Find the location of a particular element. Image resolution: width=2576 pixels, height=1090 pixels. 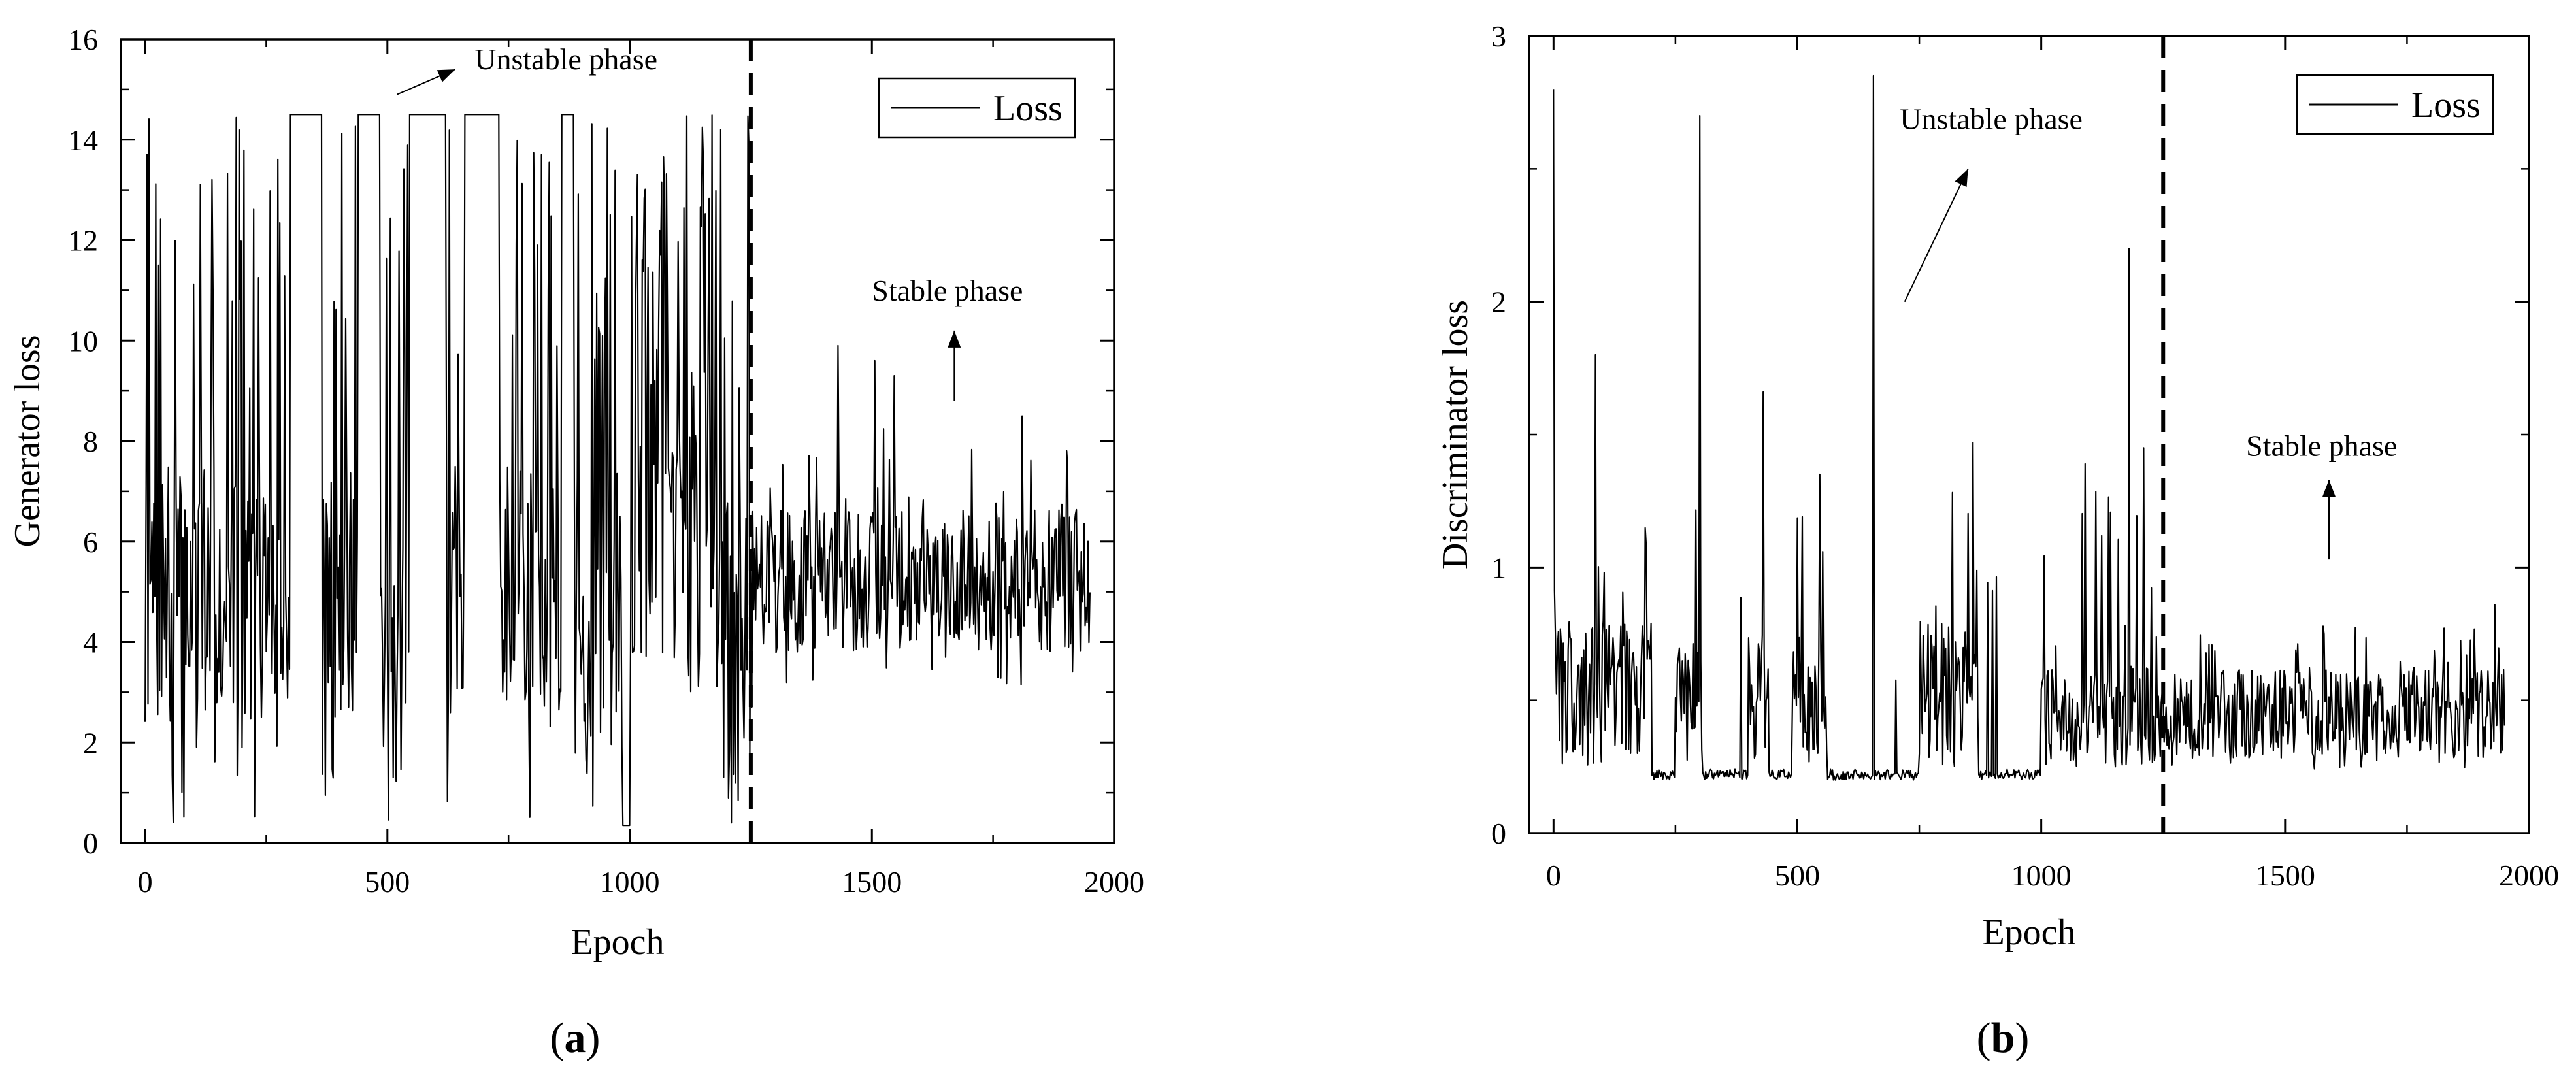

y-axis-title: Discriminator loss is located at coordinates (1455, 435).